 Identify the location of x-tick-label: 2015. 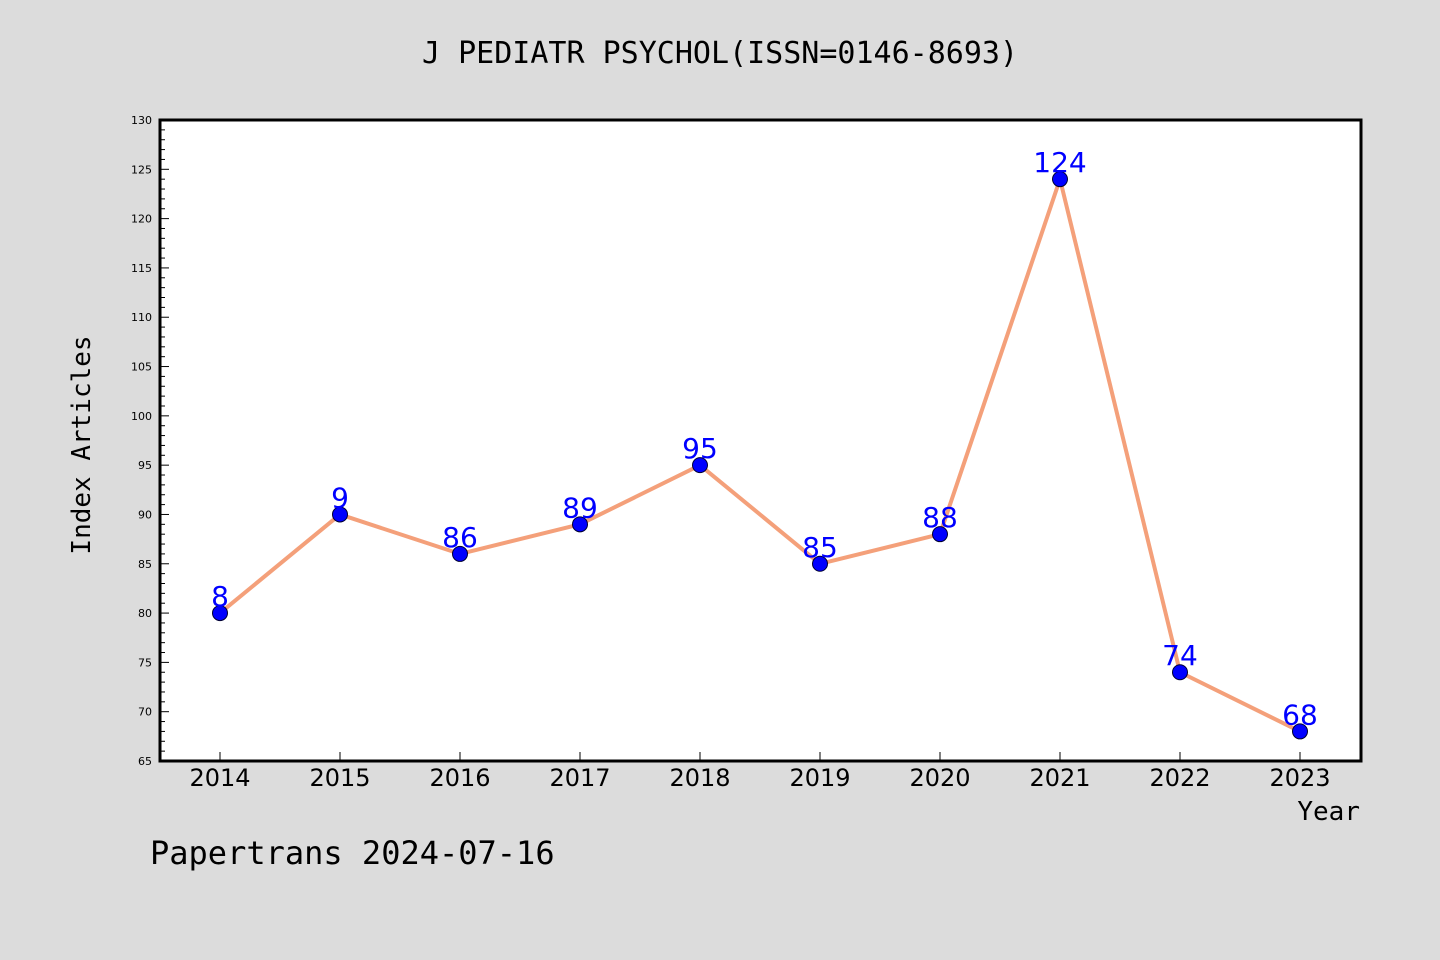
(339, 778).